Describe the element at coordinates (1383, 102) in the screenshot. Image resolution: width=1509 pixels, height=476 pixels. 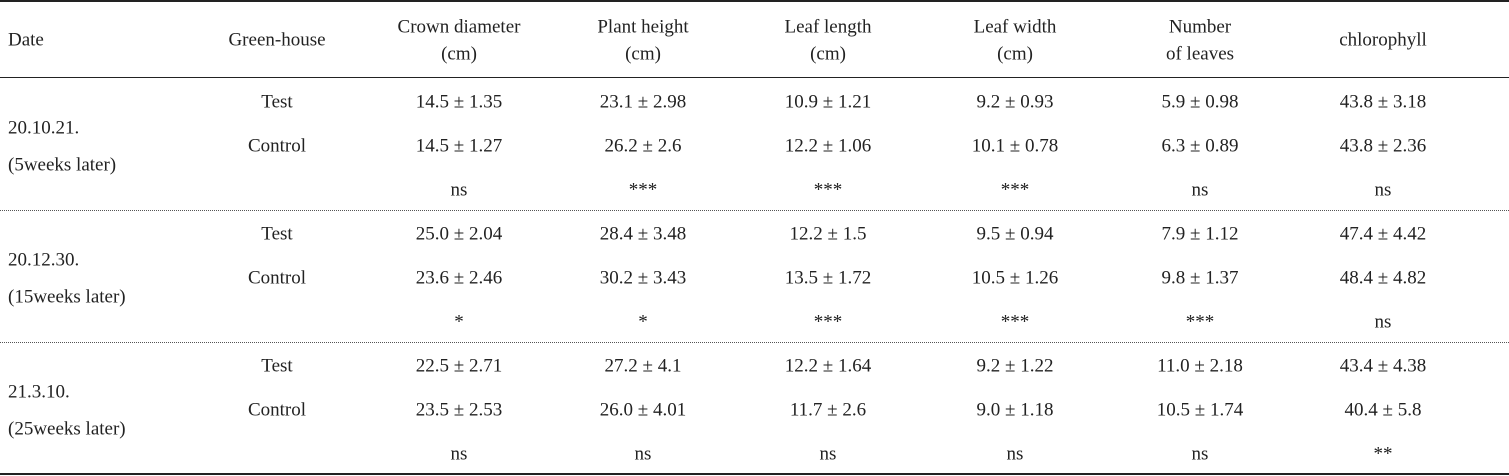
I see `value-cell: 43.8 ± 3.18` at that location.